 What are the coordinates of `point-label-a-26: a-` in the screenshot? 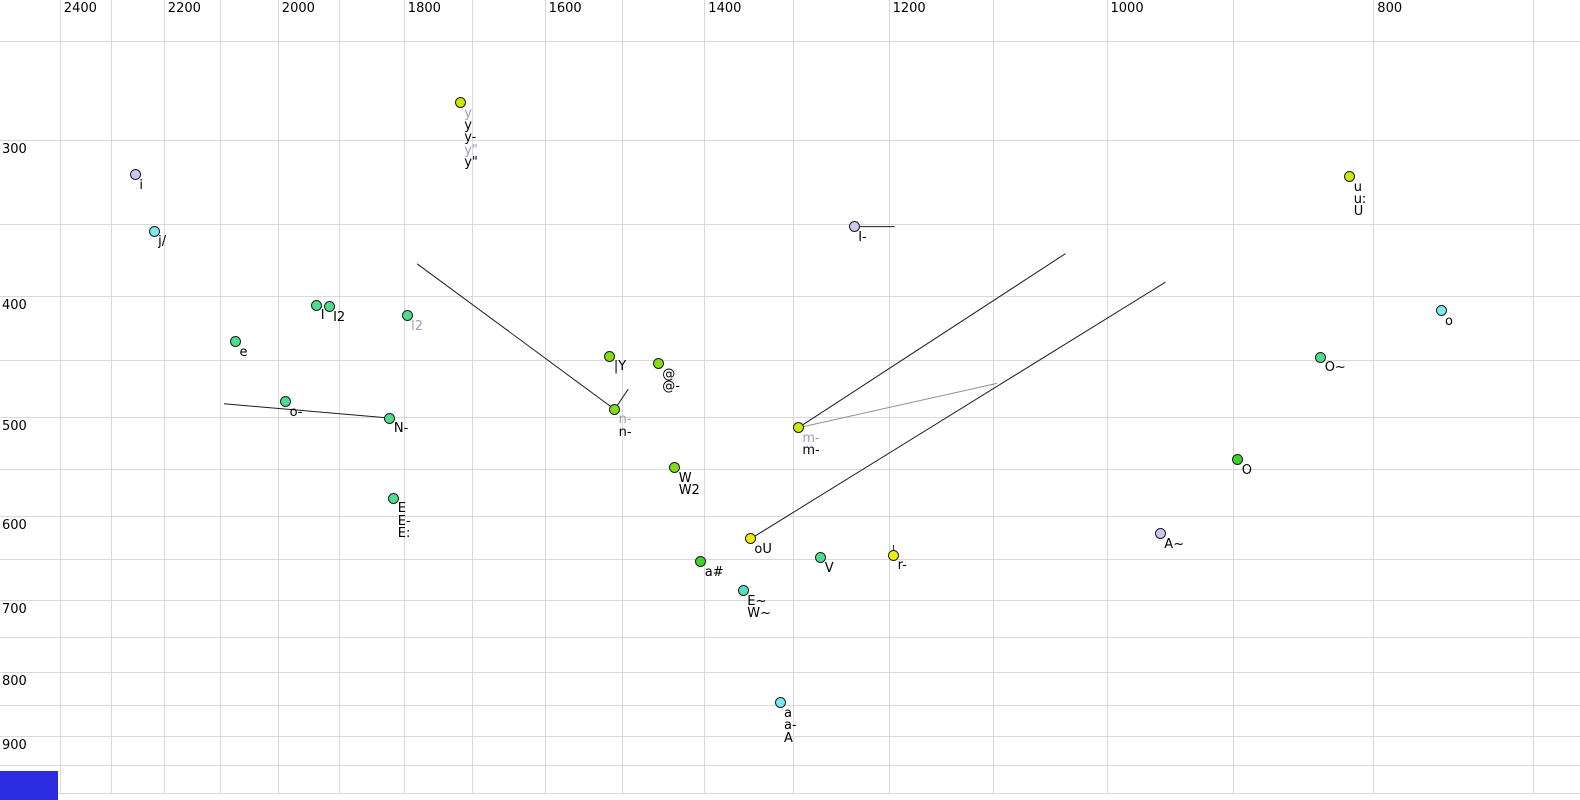 It's located at (790, 726).